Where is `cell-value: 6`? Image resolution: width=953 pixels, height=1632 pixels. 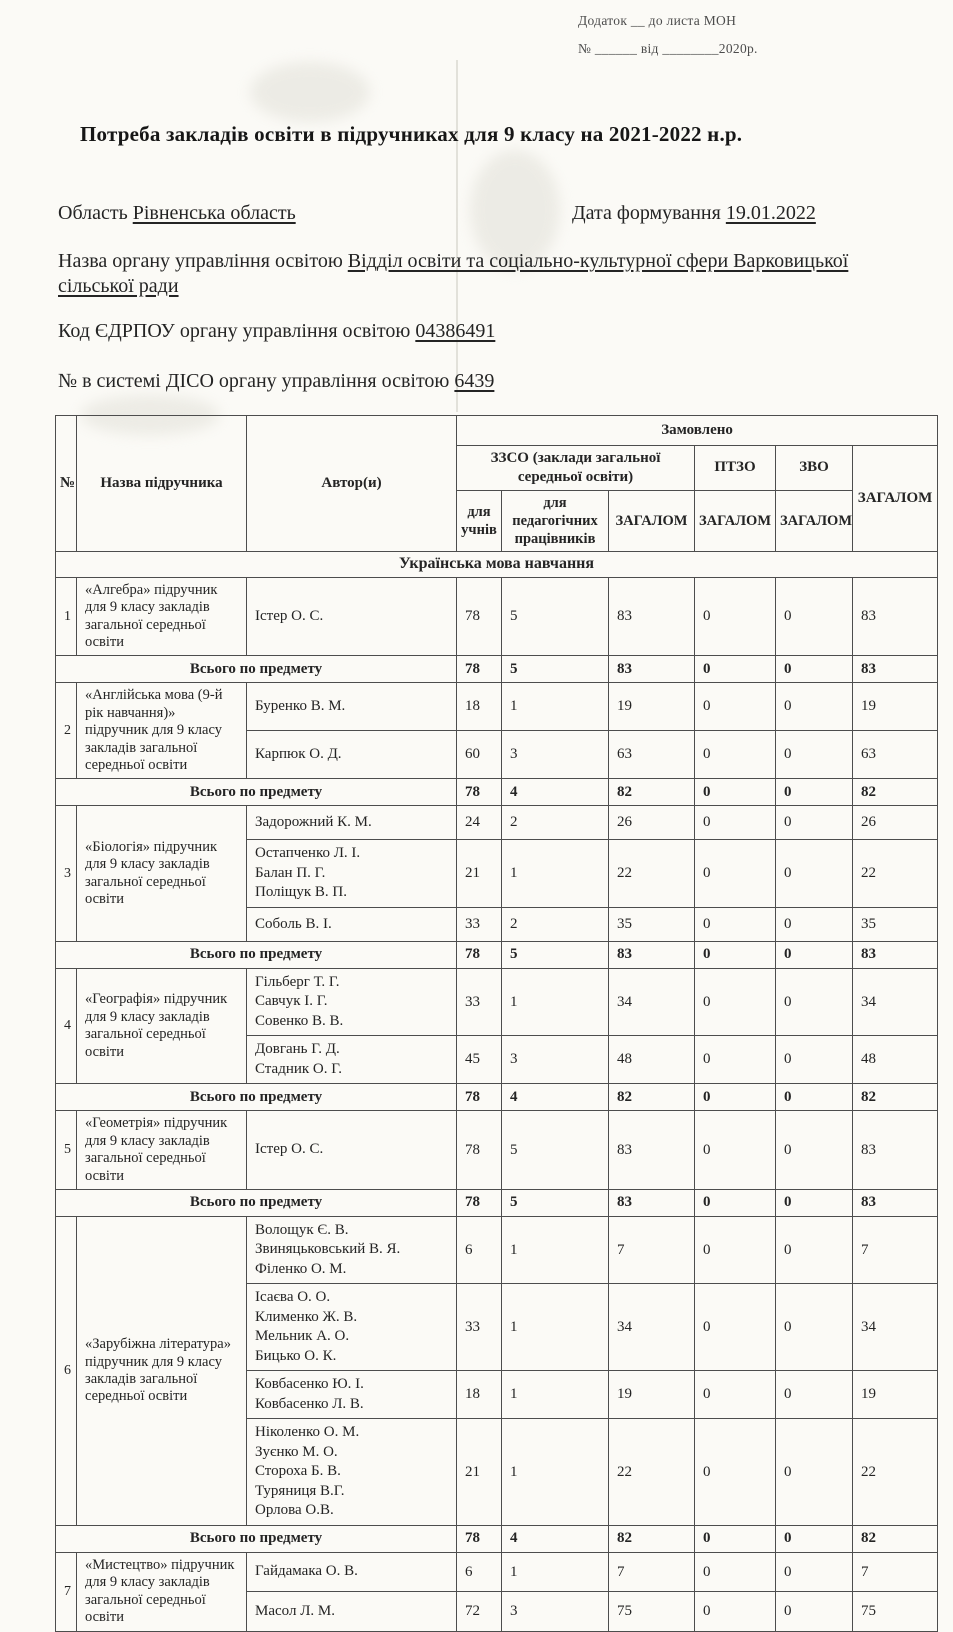
cell-value: 6 is located at coordinates (479, 1572).